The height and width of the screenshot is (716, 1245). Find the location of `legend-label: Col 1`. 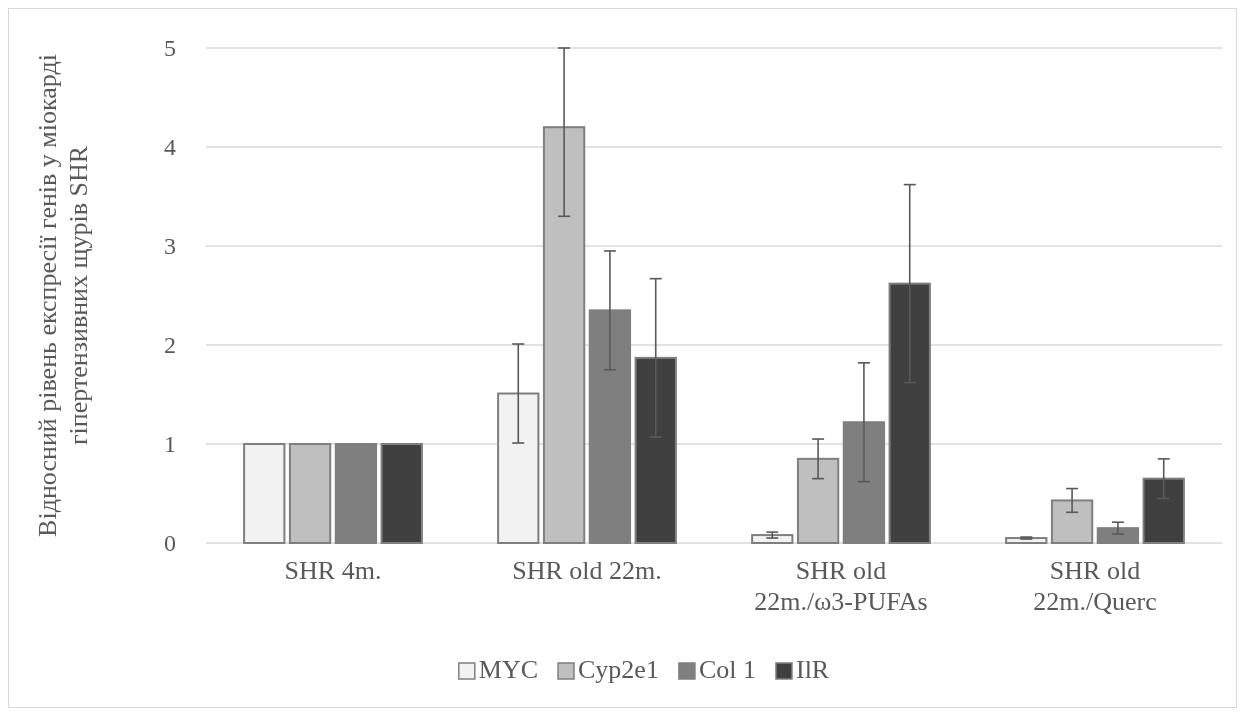

legend-label: Col 1 is located at coordinates (727, 669).